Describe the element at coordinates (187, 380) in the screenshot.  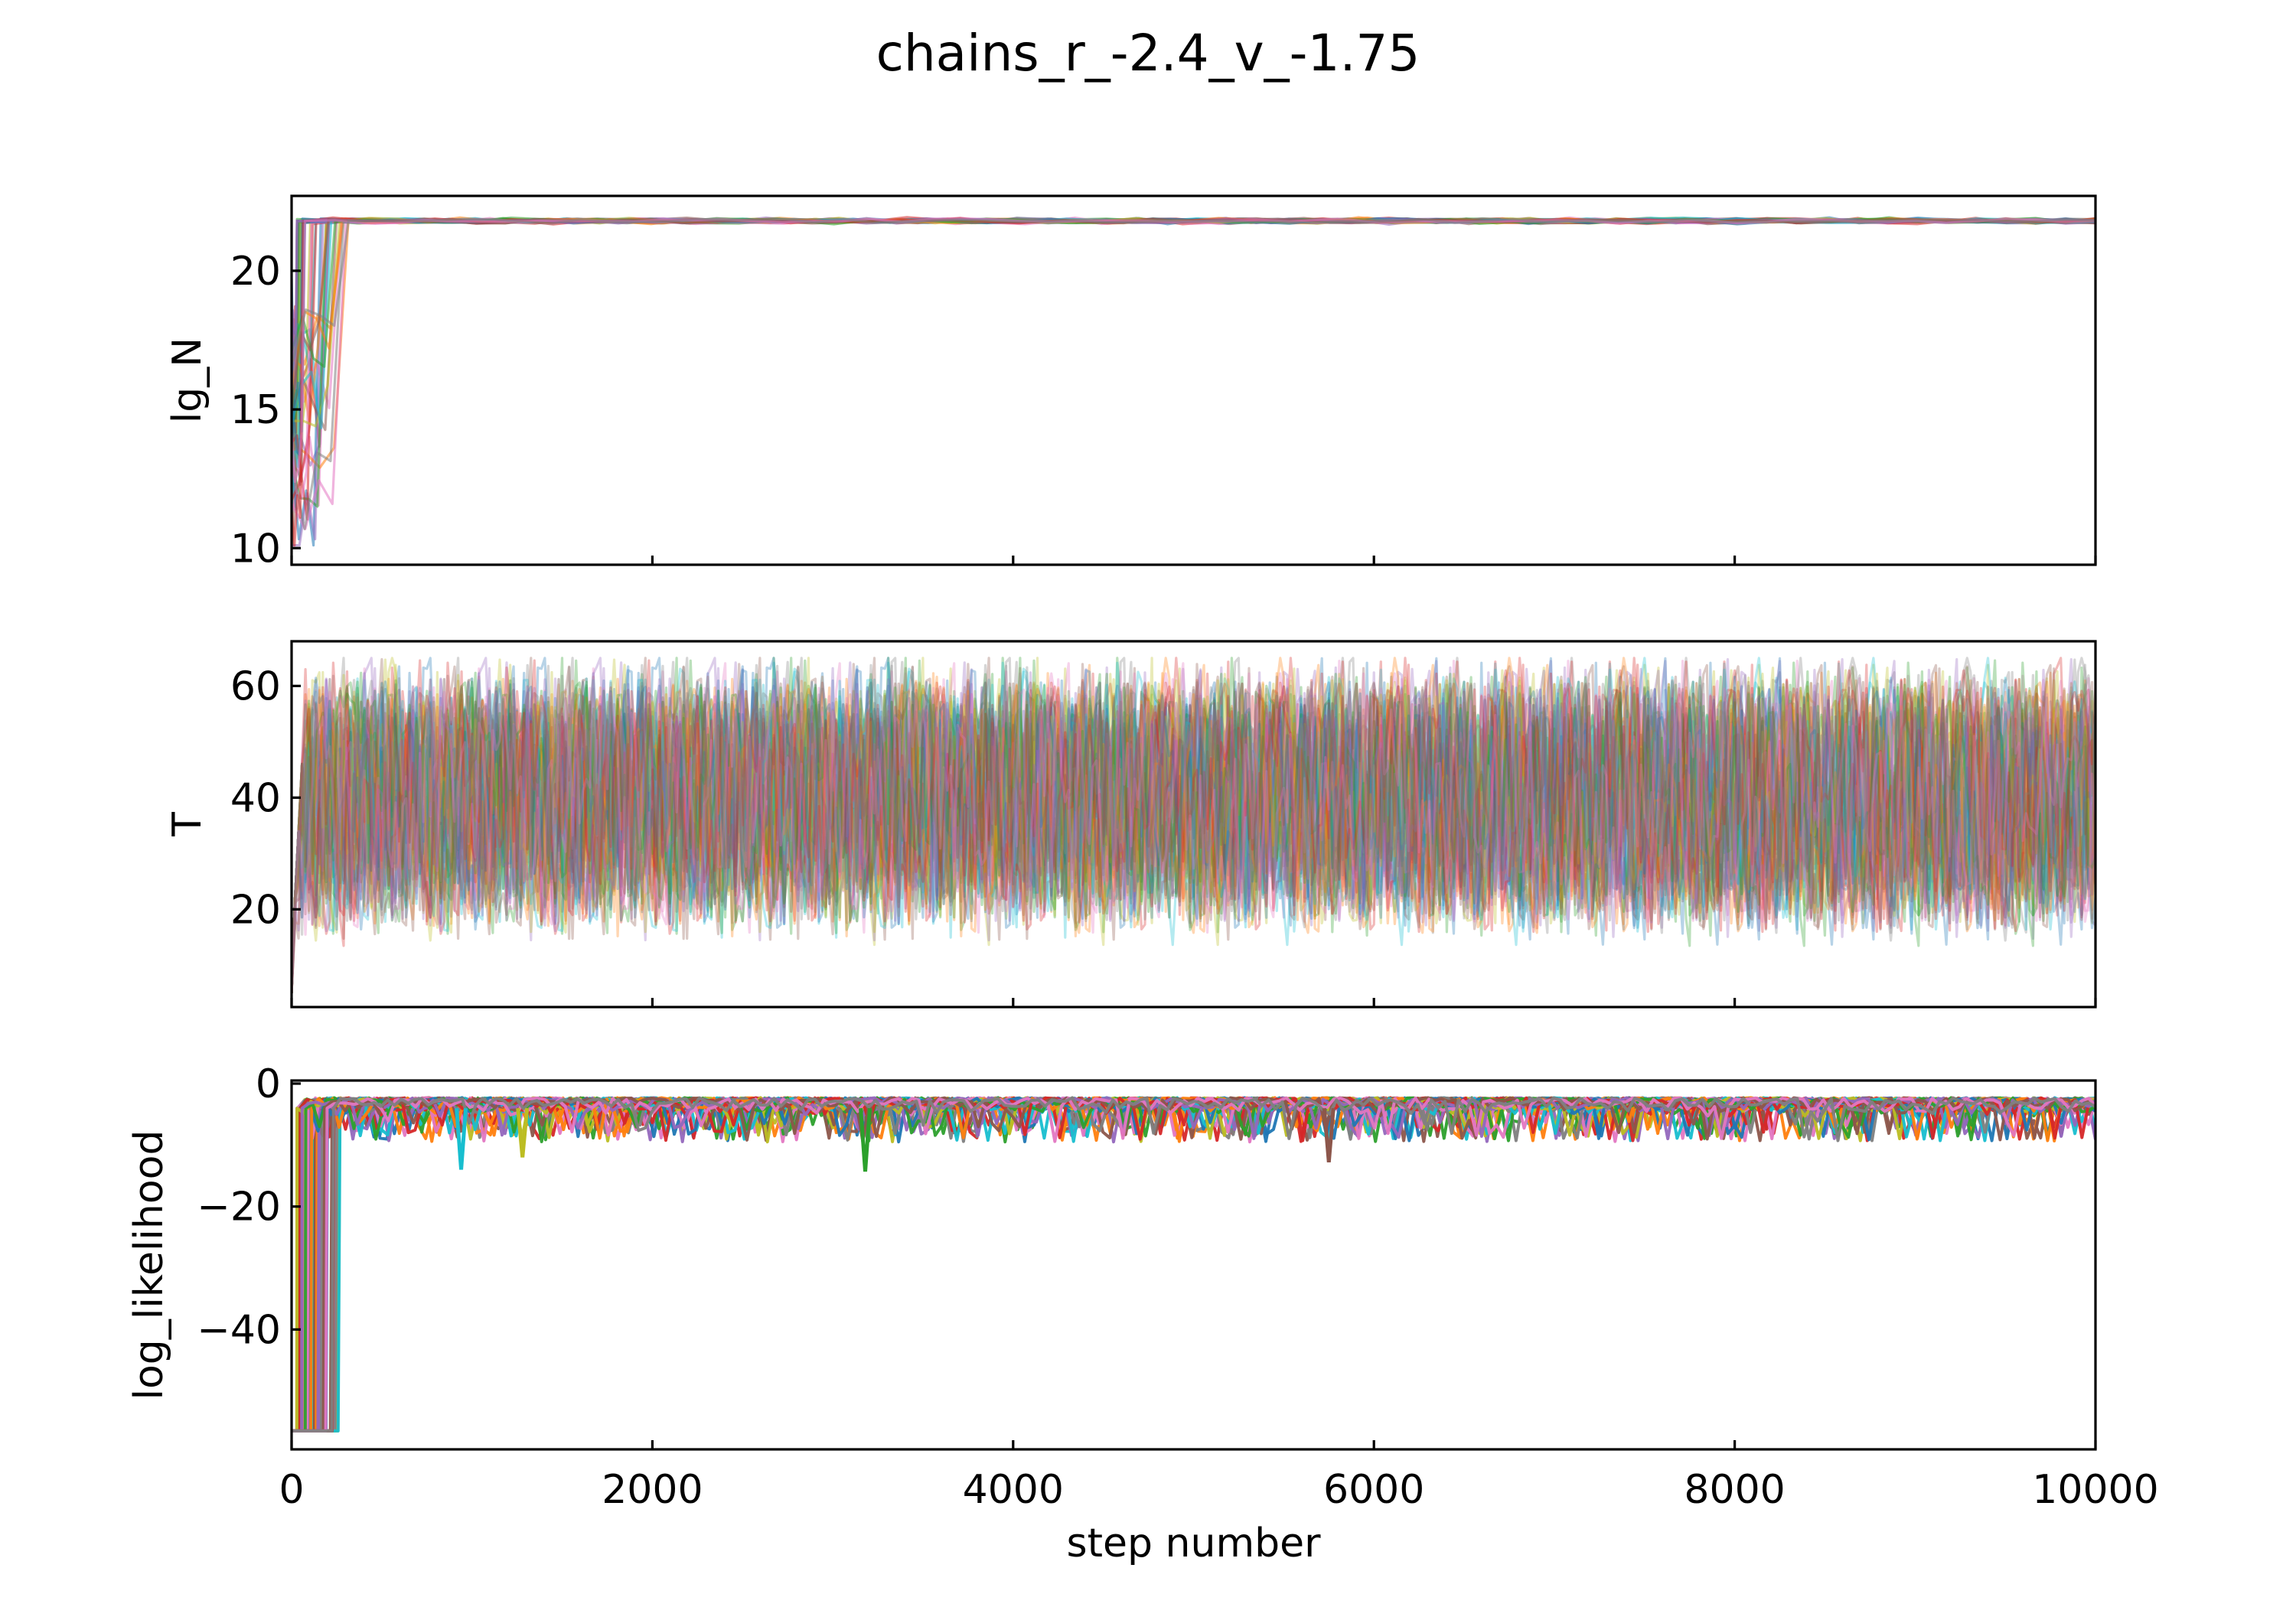
I see `y-axis-label: lg_N` at that location.